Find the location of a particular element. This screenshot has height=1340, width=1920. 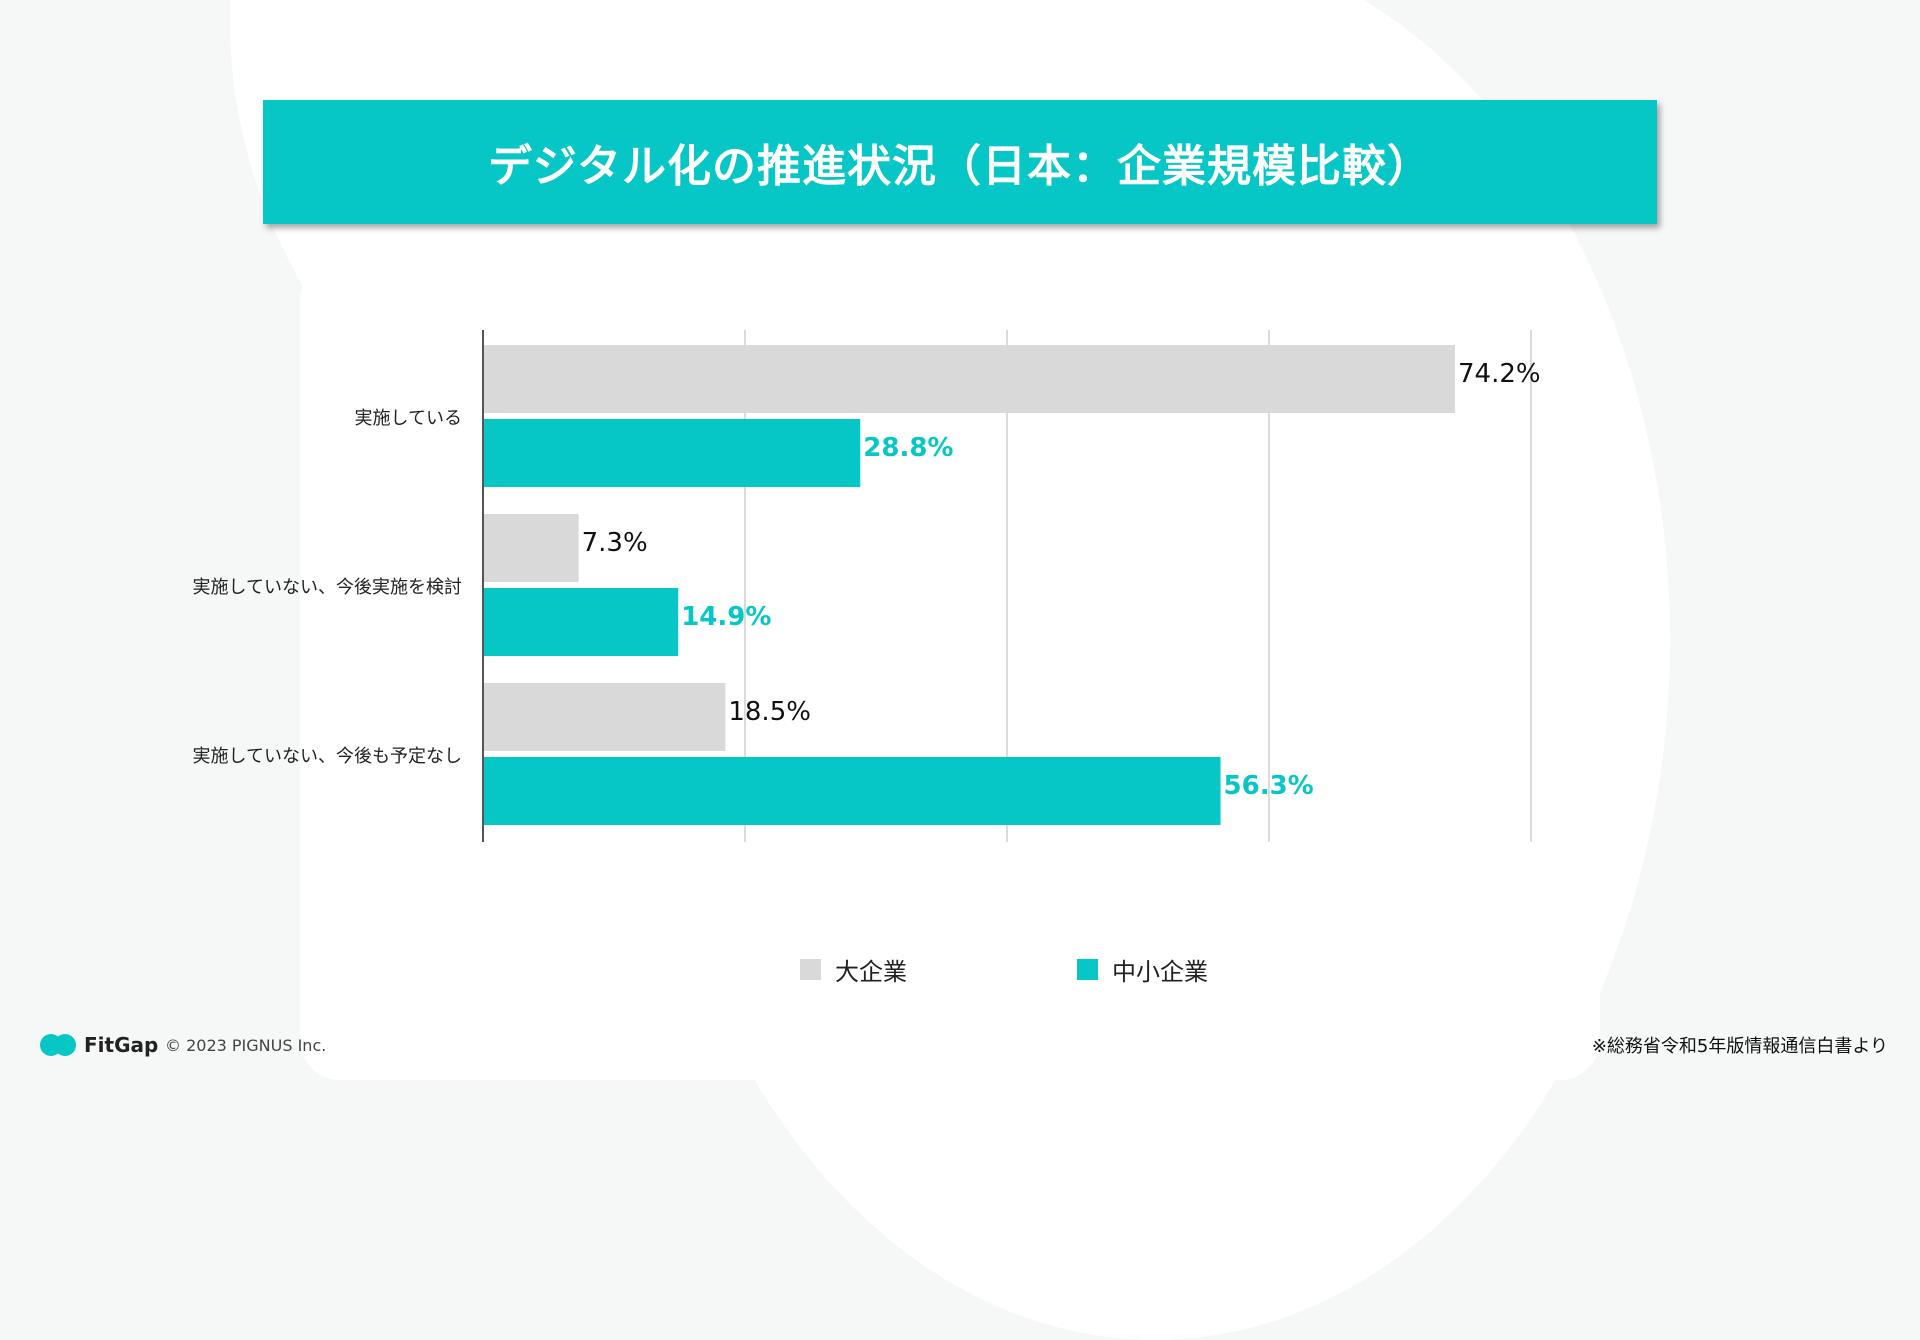

legend-swatch-sme is located at coordinates (1087, 969).